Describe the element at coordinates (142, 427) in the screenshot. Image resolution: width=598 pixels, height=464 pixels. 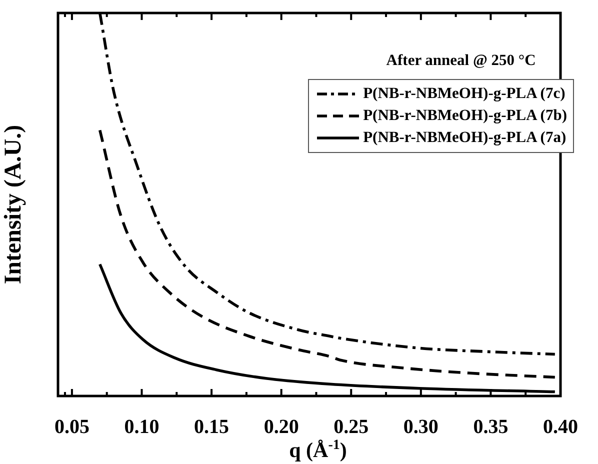
I see `x-tick-label: 0.10` at that location.